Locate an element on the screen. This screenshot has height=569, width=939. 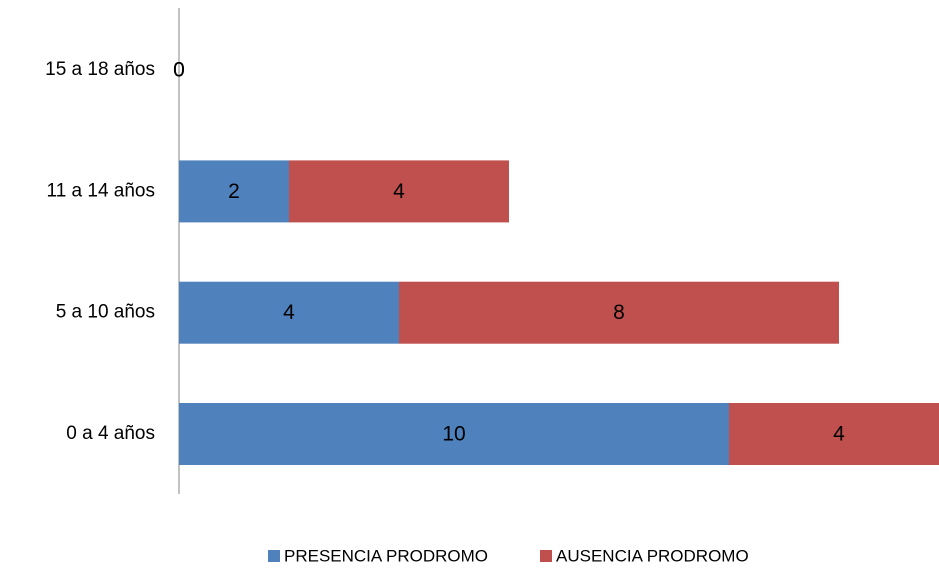
category-label: 5 a 10 años is located at coordinates (105, 312).